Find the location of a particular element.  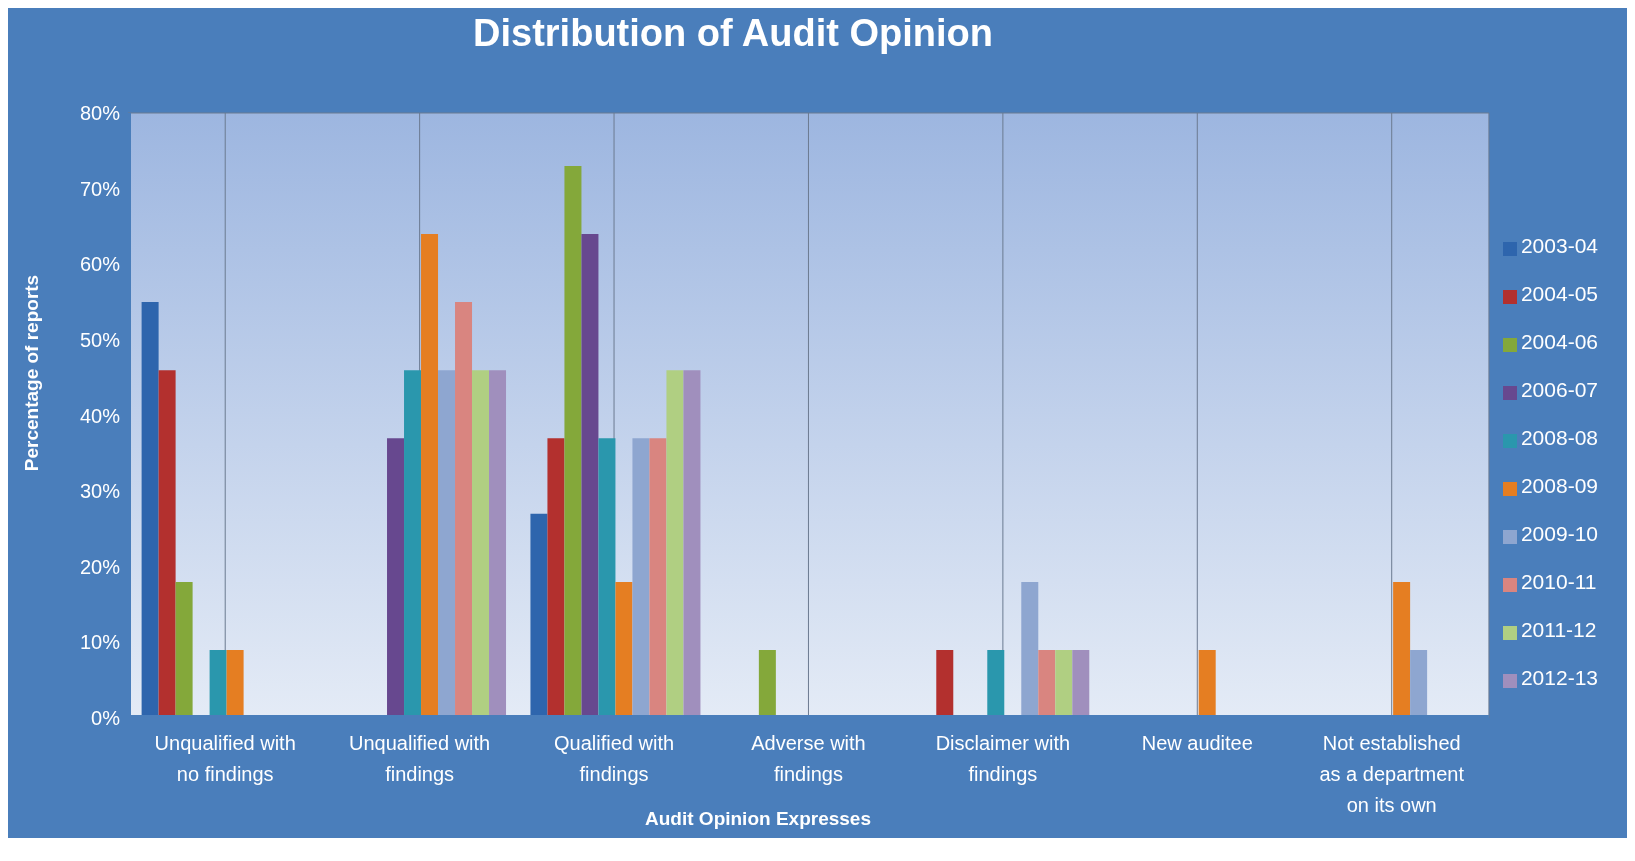

y-tick-label: 70% is located at coordinates (100, 188).